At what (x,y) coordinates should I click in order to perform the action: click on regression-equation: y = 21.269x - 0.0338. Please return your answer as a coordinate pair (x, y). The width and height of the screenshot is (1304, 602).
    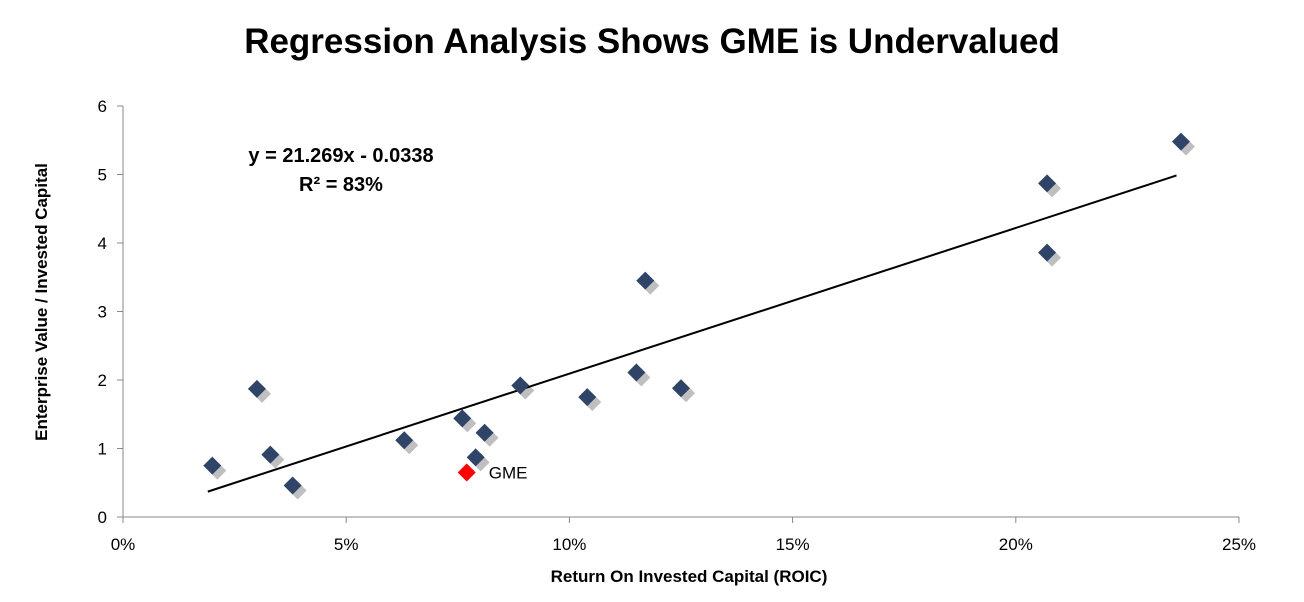
    Looking at the image, I should click on (340, 156).